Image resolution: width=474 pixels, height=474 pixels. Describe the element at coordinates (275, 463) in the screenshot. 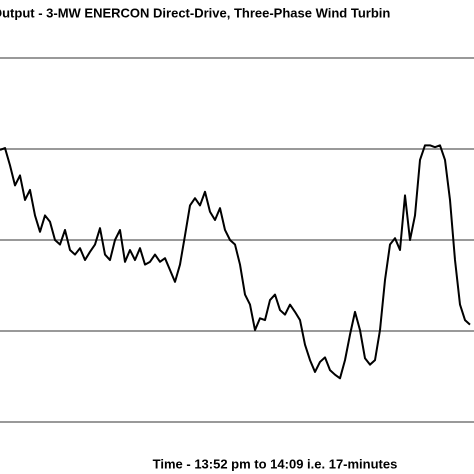

I see `x-axis-label: Time - 13:52 pm to 14:09 i.e. 17-minutes` at that location.